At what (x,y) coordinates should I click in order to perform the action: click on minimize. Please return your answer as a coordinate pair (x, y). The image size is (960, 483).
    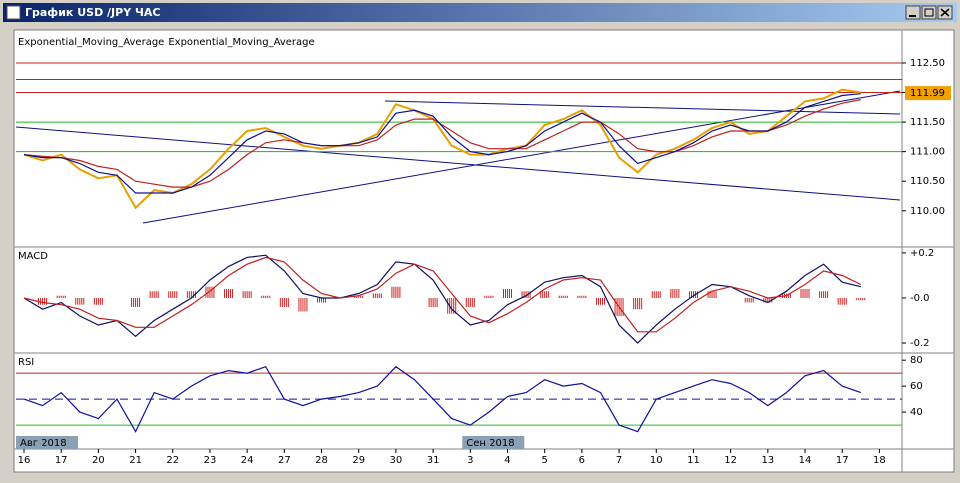
    Looking at the image, I should click on (913, 12).